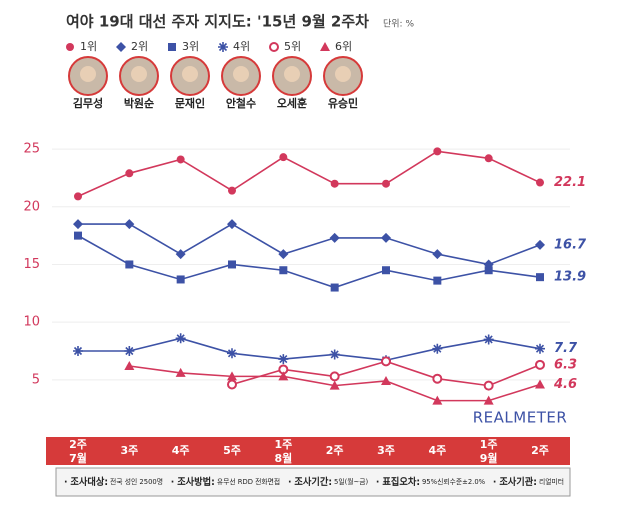 This screenshot has width=620, height=506. Describe the element at coordinates (139, 46) in the screenshot. I see `legend-label: 2위` at that location.